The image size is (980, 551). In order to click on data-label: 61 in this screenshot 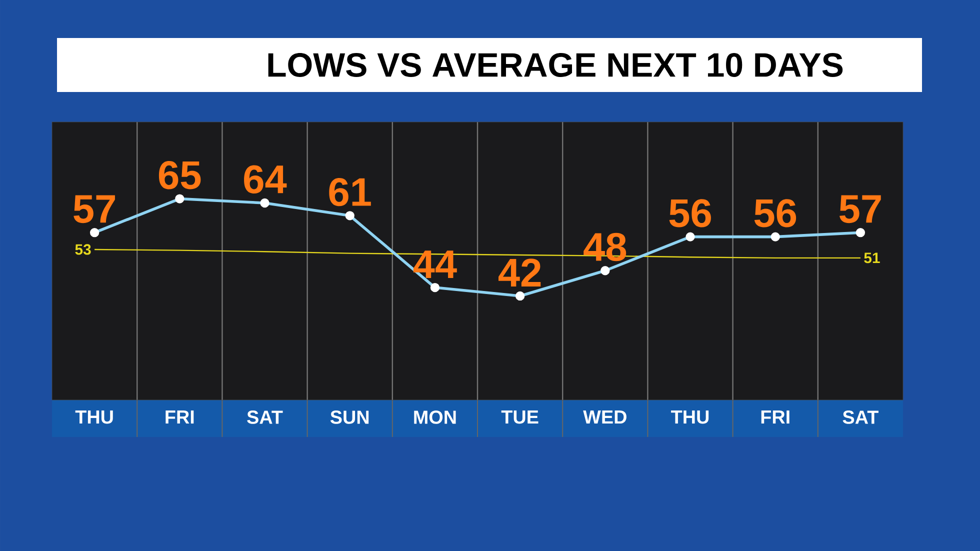, I will do `click(350, 192)`.